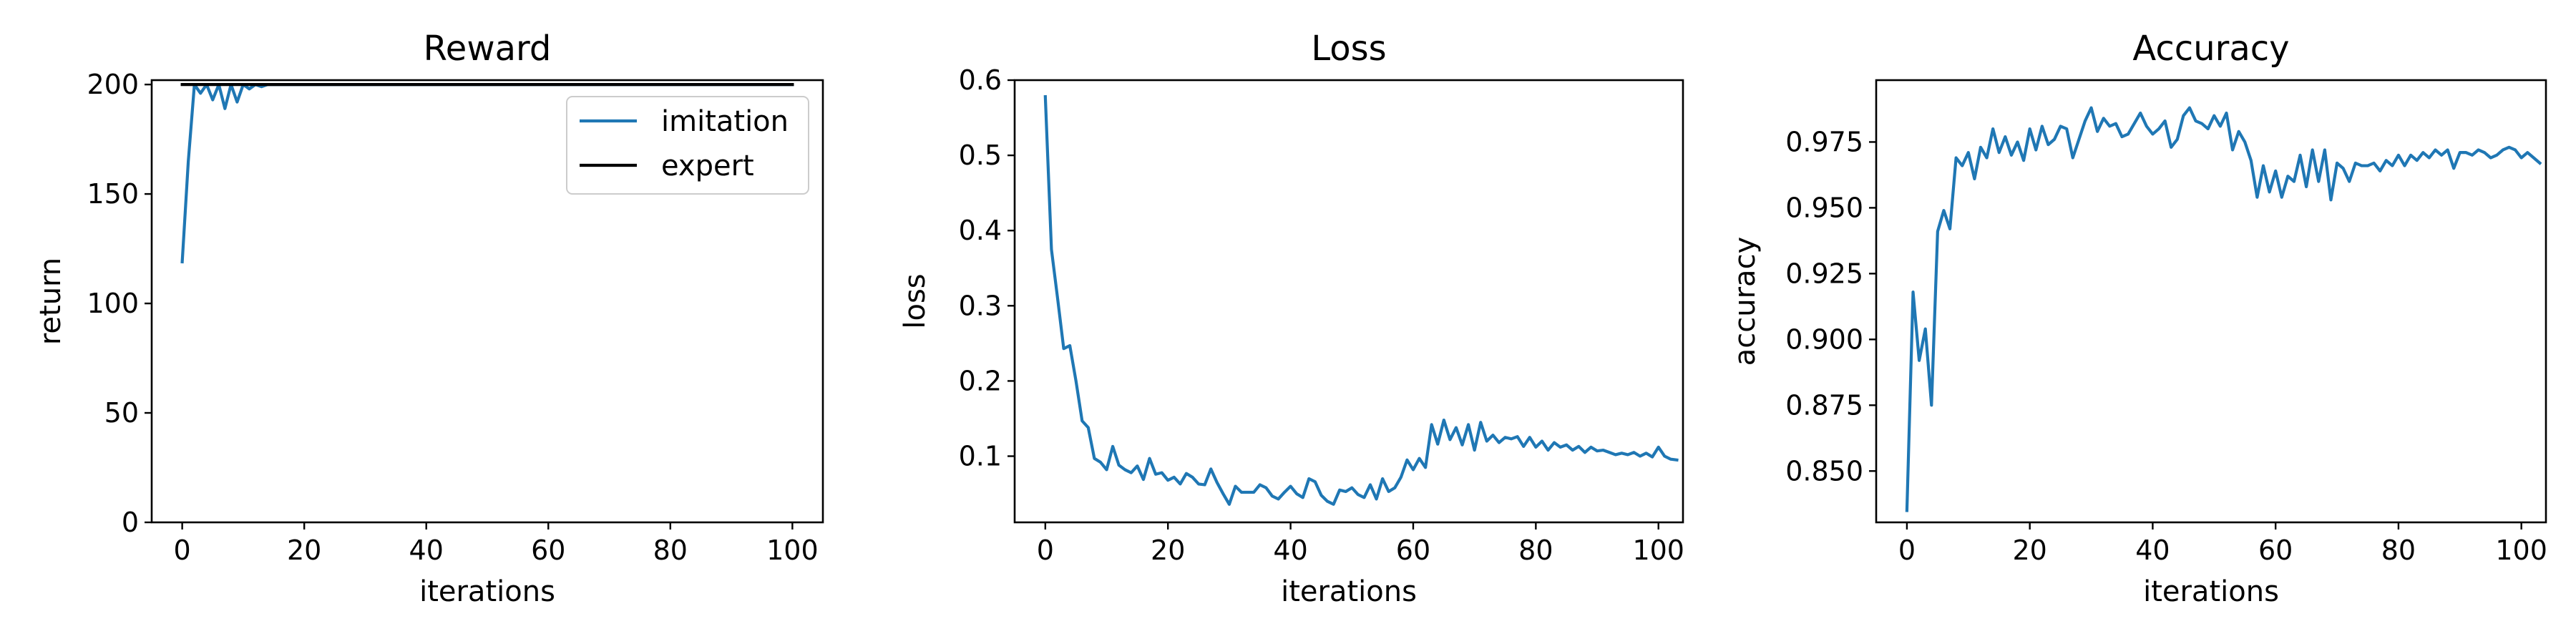  What do you see at coordinates (113, 303) in the screenshot?
I see `y-tick-label: 100` at bounding box center [113, 303].